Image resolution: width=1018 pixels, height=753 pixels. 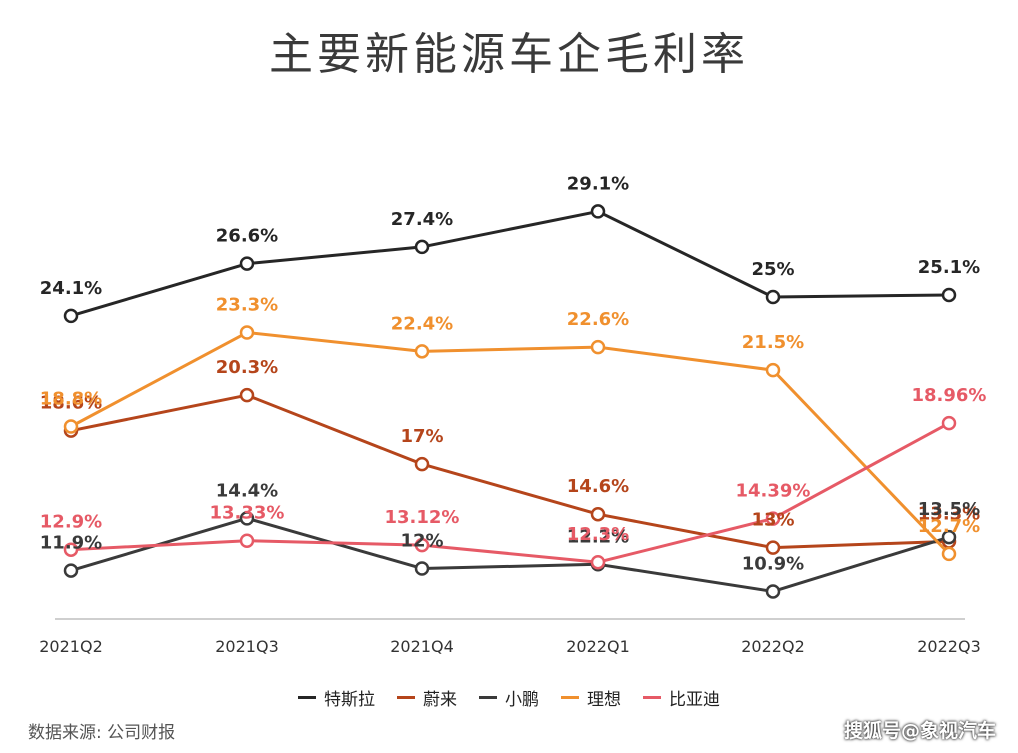 I want to click on x-tick-label: 2021Q2, so click(x=71, y=646).